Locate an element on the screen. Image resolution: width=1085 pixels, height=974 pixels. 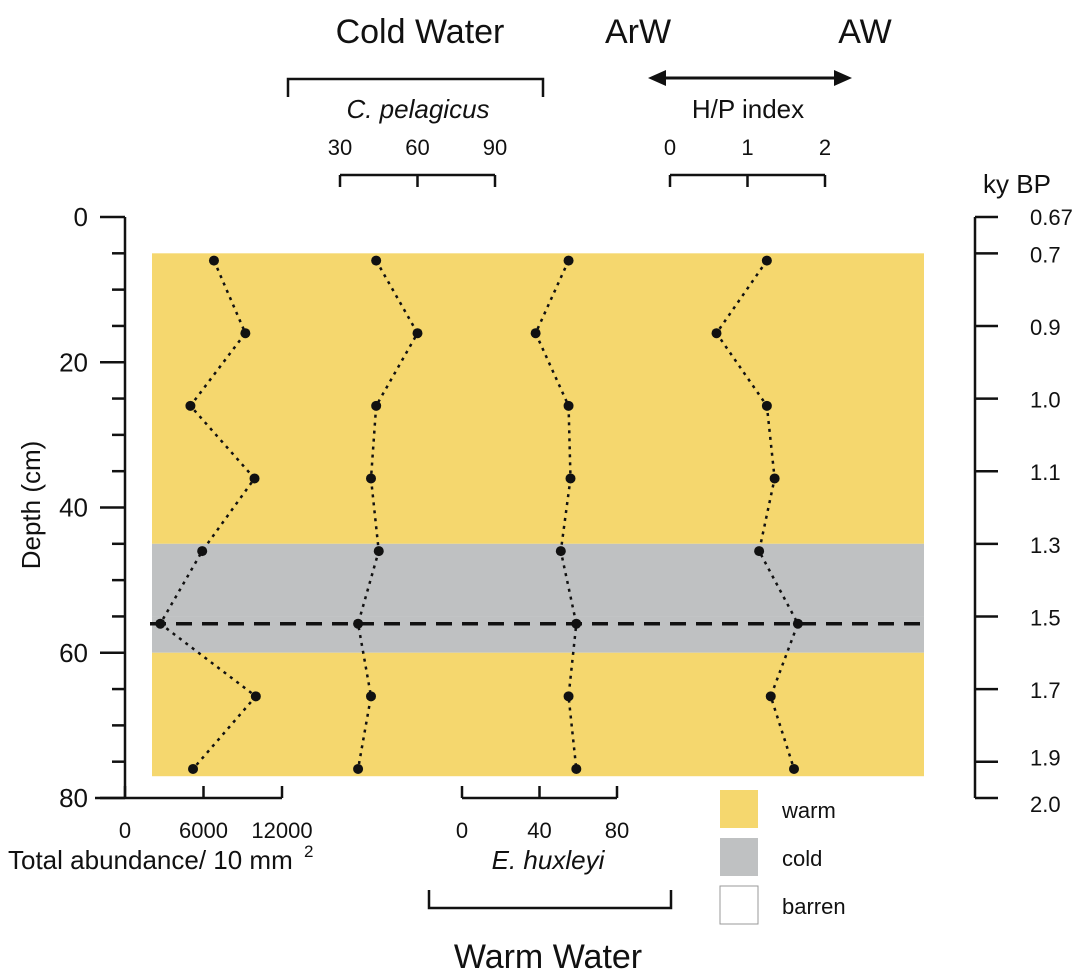
zone-warm is located at coordinates (538, 714).